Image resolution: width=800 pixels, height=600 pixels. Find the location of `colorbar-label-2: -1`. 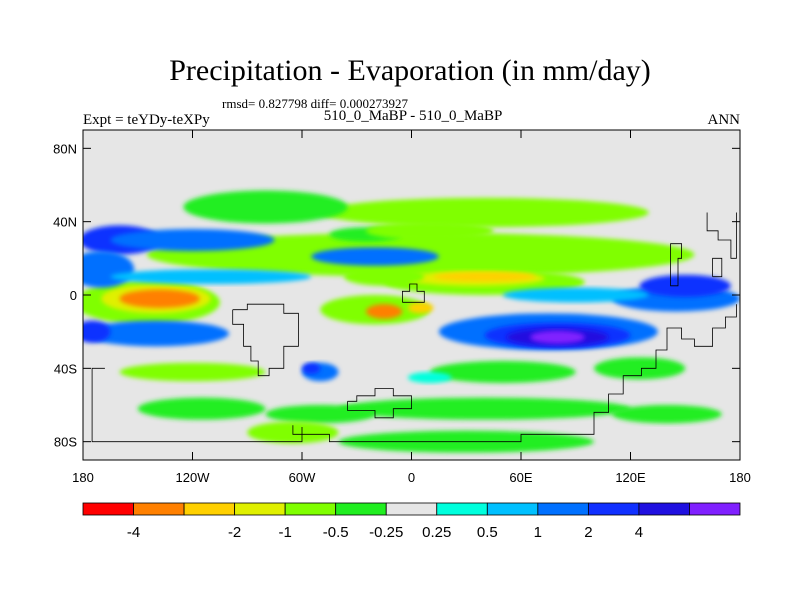

colorbar-label-2: -1 is located at coordinates (284, 532).